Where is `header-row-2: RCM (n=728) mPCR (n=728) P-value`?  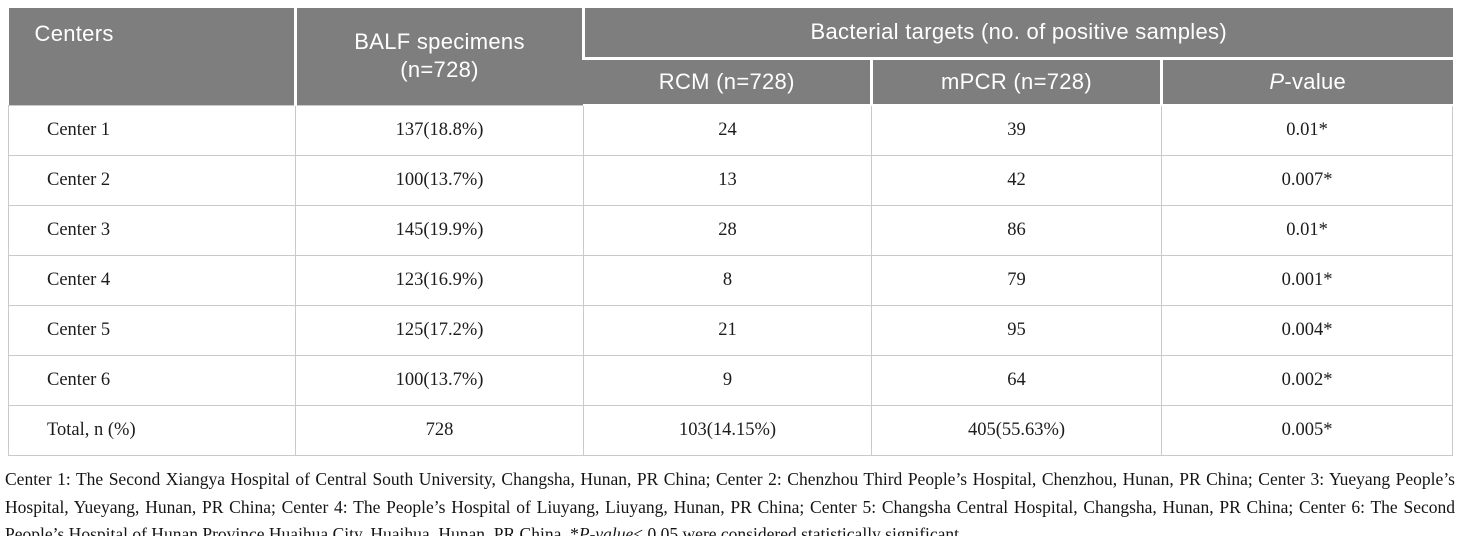
header-row-2: RCM (n=728) mPCR (n=728) P-value is located at coordinates (731, 82).